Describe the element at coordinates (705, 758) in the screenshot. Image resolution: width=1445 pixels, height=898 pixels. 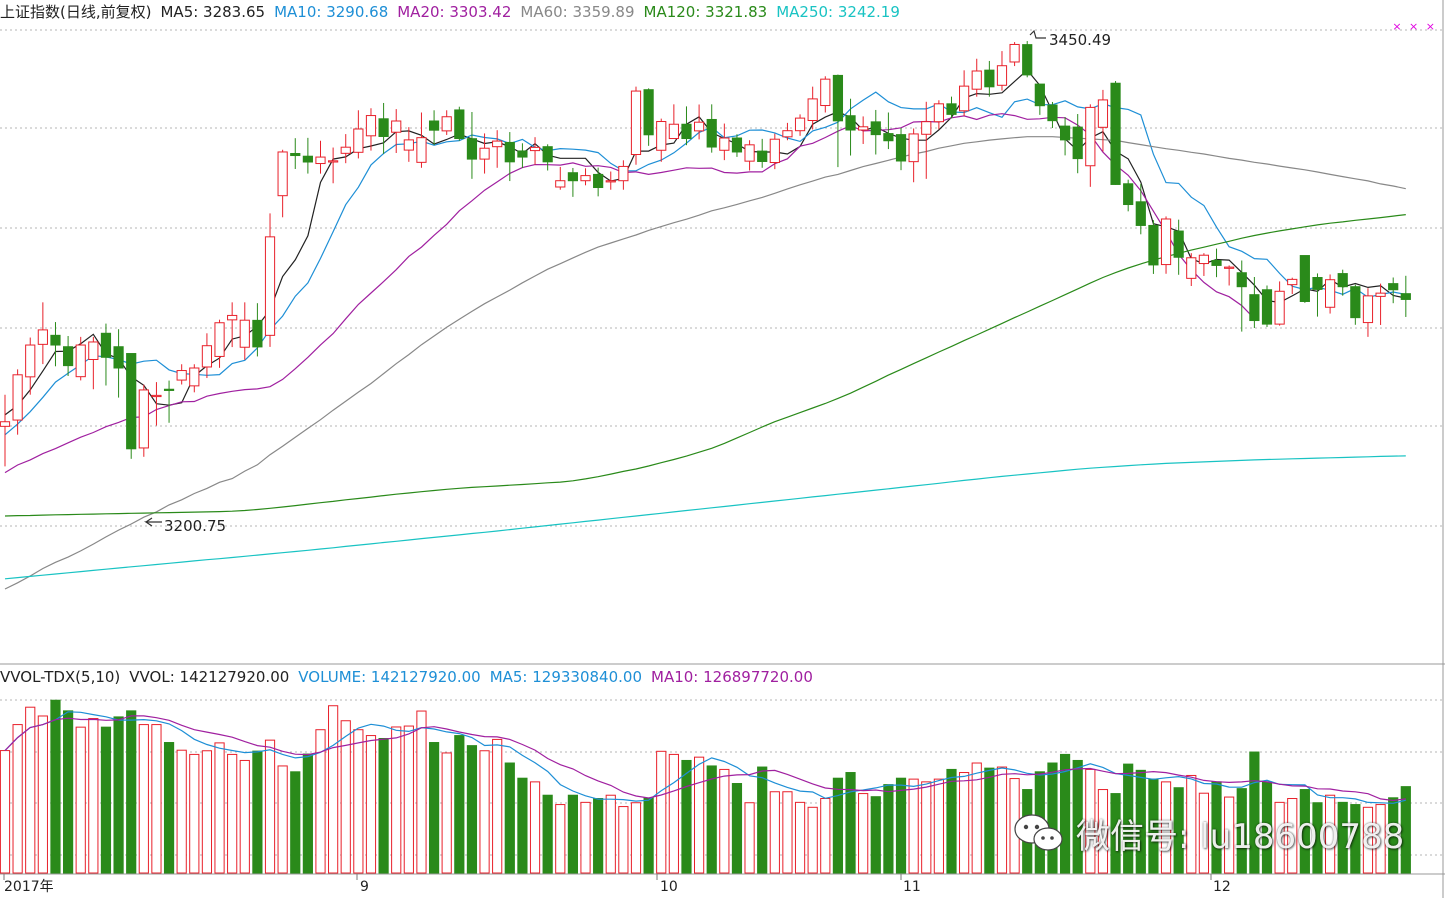
I see `volume-ma10-line` at that location.